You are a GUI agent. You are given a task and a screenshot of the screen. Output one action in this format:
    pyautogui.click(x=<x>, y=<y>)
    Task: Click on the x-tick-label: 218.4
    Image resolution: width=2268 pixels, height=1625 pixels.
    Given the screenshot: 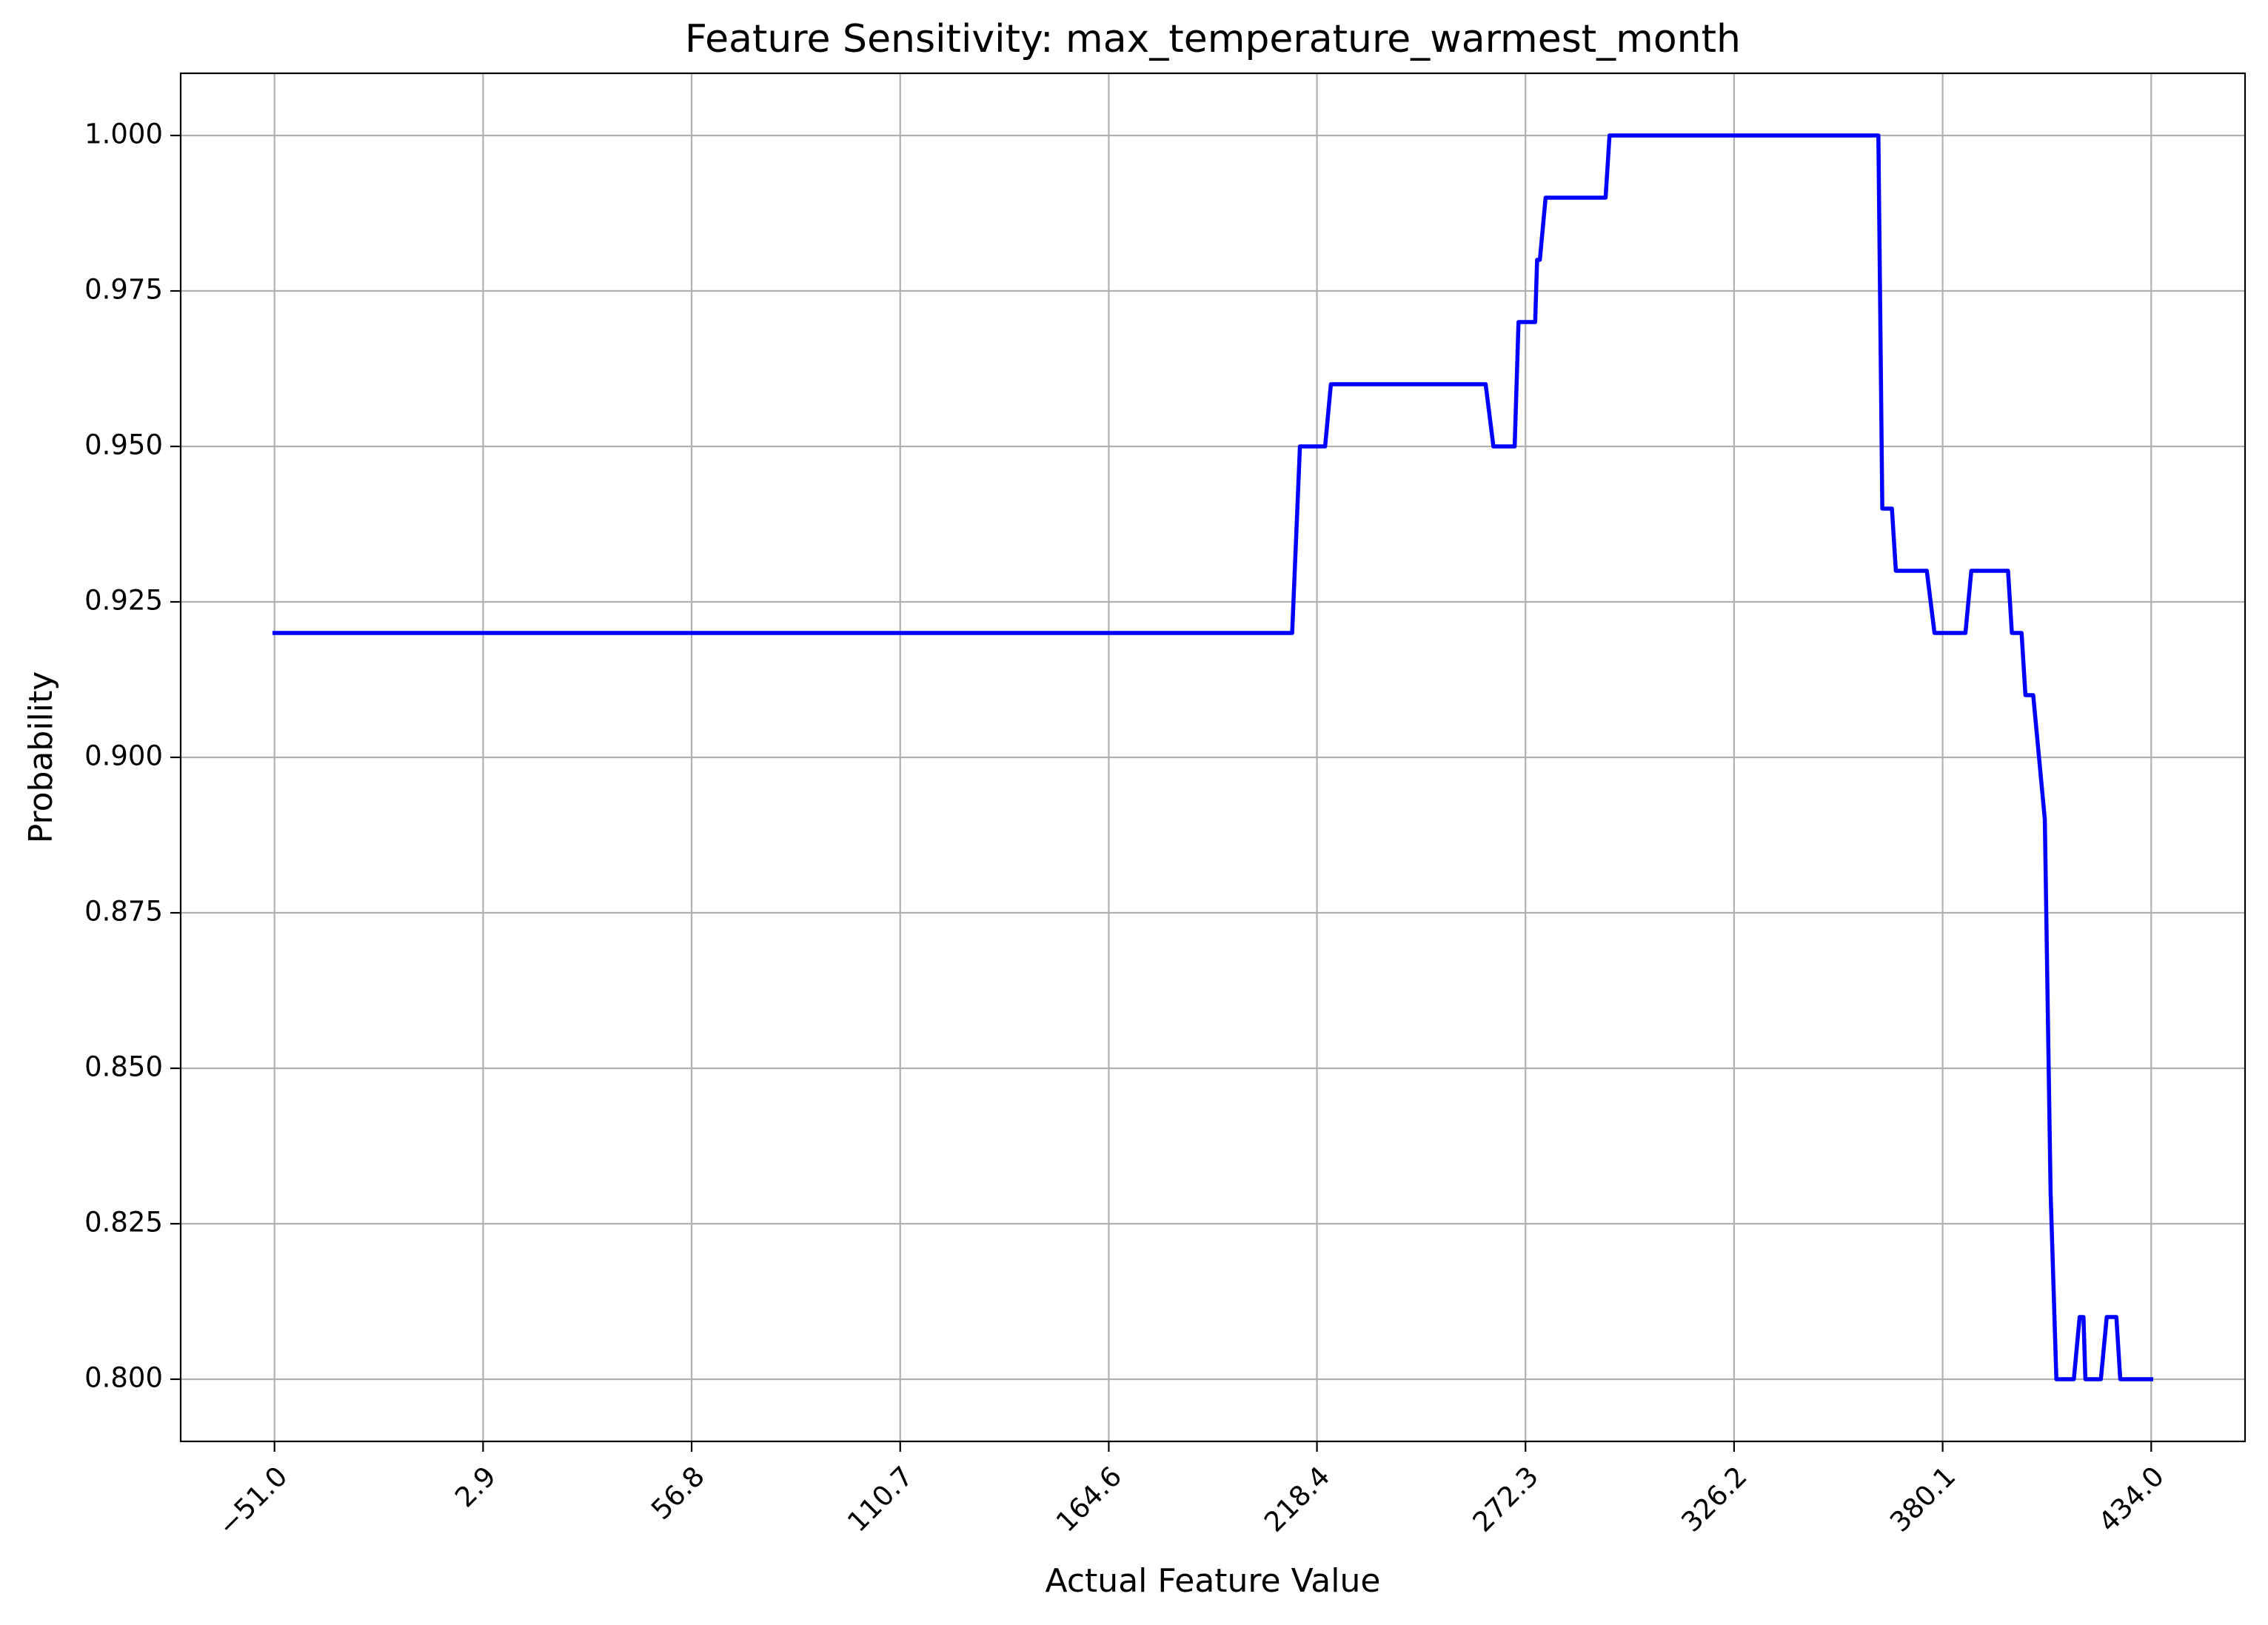 What is the action you would take?
    pyautogui.click(x=1297, y=1499)
    